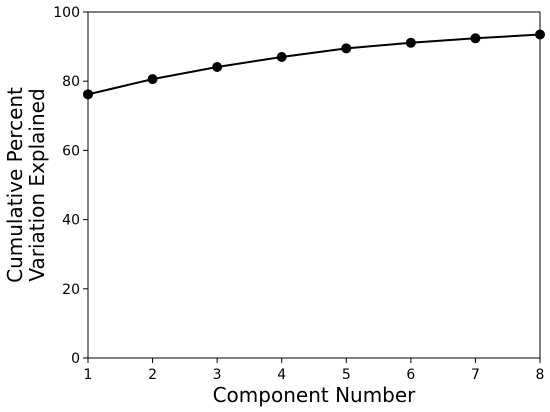  What do you see at coordinates (314, 64) in the screenshot?
I see `line` at bounding box center [314, 64].